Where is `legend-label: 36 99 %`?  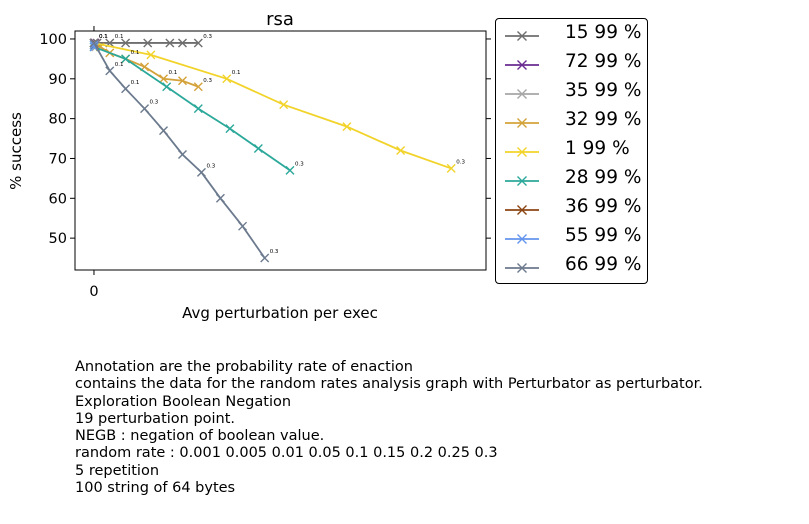 legend-label: 36 99 % is located at coordinates (603, 206).